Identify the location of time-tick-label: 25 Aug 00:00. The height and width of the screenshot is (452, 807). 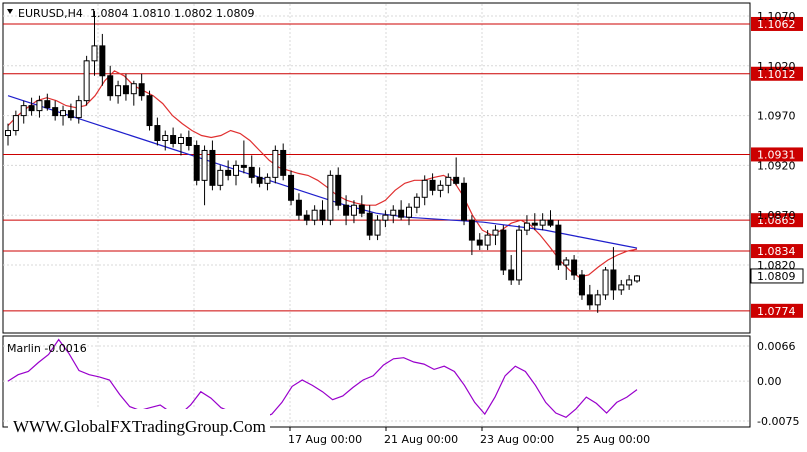
(613, 439).